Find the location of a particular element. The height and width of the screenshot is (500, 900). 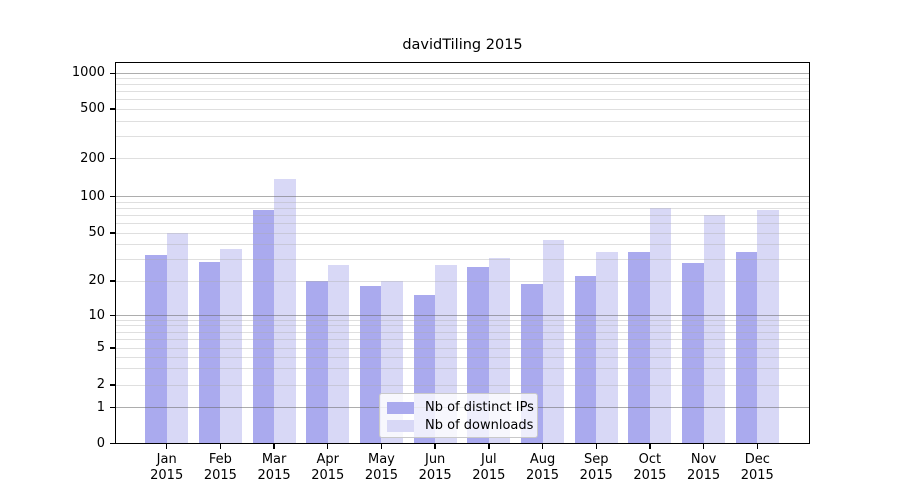

legend: Nb of distinct IPs Nb of downloads is located at coordinates (458, 415).